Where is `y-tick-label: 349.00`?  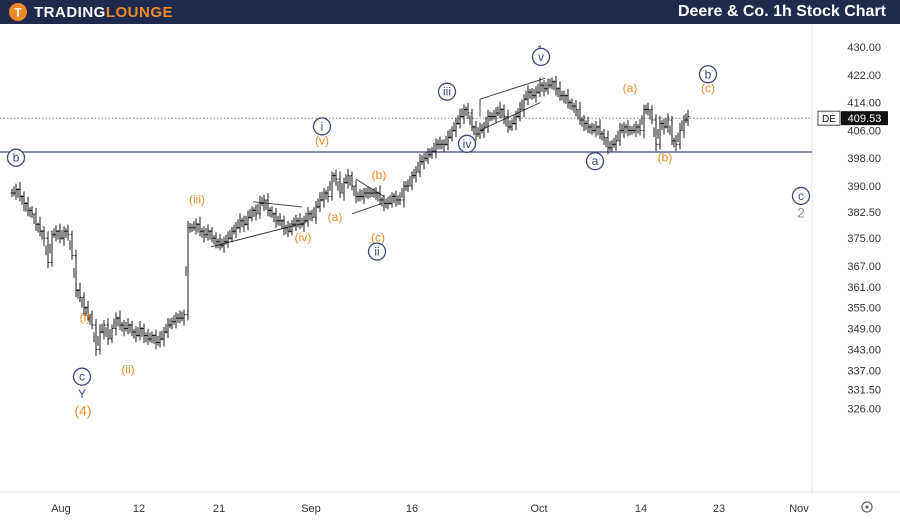
y-tick-label: 349.00 is located at coordinates (864, 330).